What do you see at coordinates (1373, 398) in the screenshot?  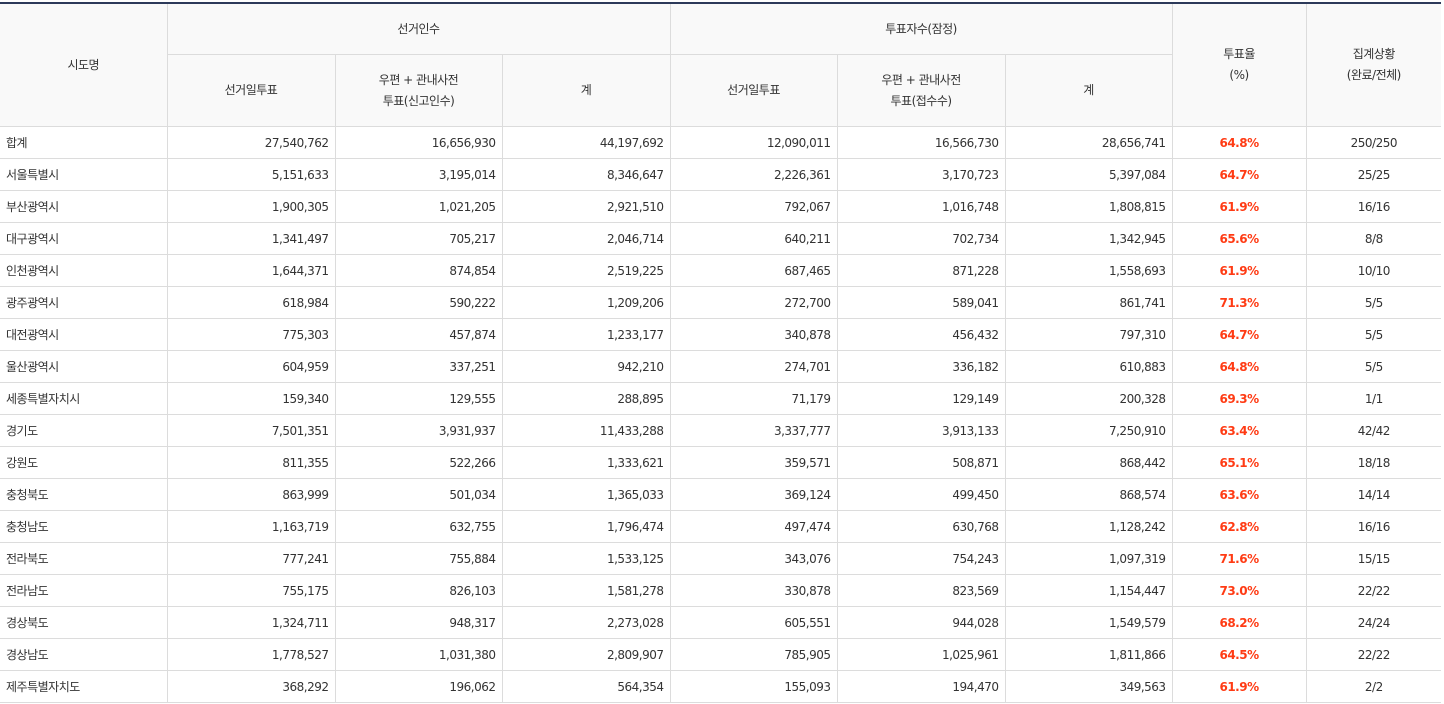 I see `count-status: 1/1` at bounding box center [1373, 398].